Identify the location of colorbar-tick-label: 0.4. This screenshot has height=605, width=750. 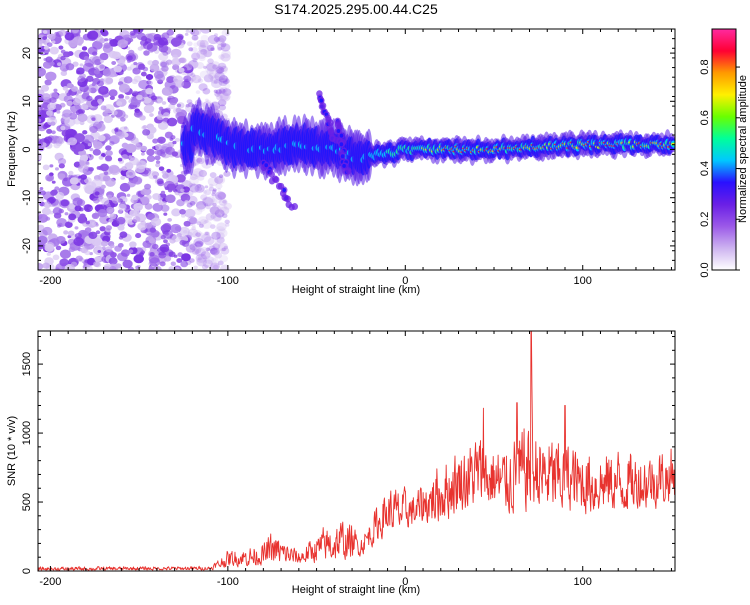
(705, 168).